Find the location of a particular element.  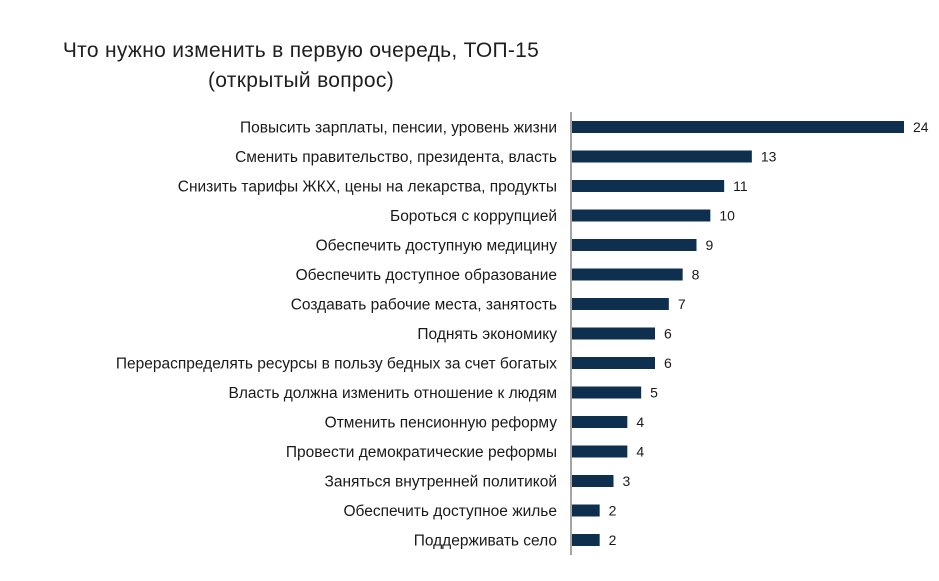

value-label: 13 is located at coordinates (769, 157).